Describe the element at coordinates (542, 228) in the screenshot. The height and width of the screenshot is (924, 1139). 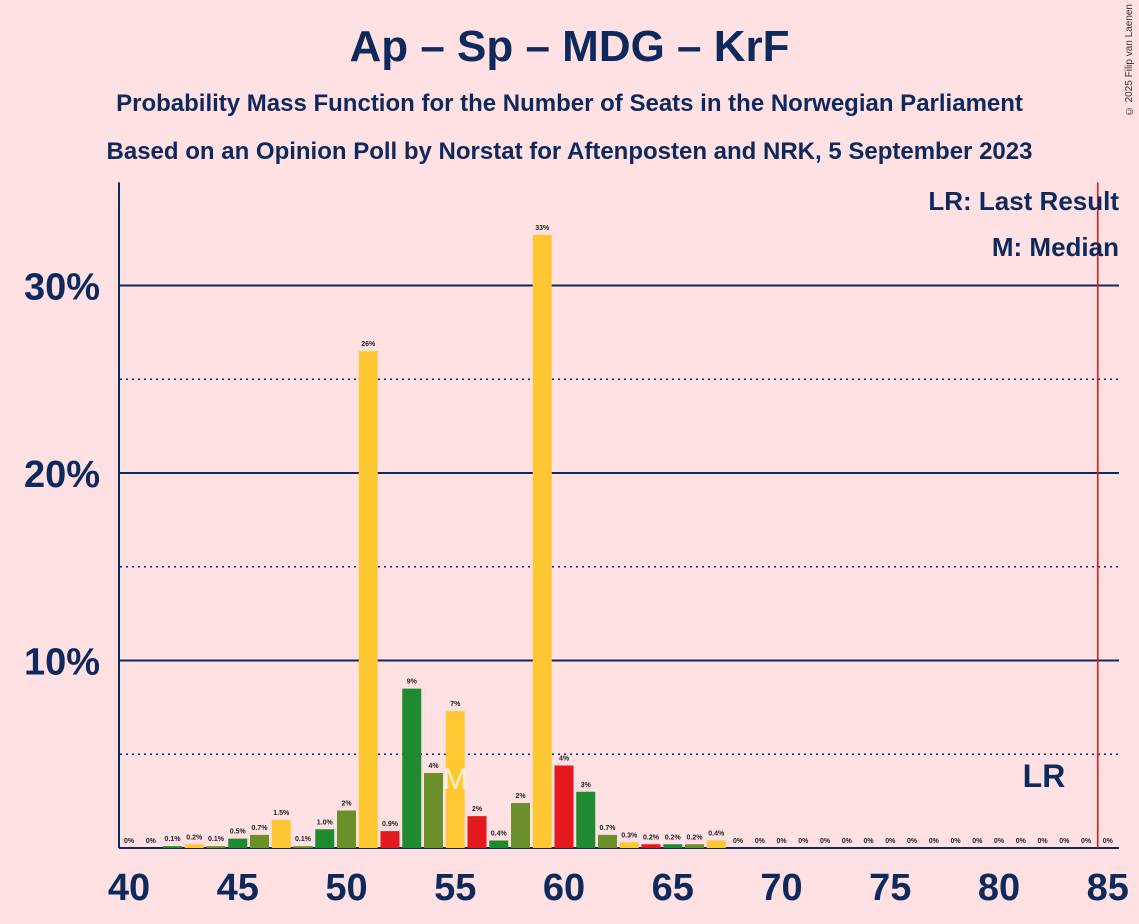
I see `bar-value-label: 33%` at that location.